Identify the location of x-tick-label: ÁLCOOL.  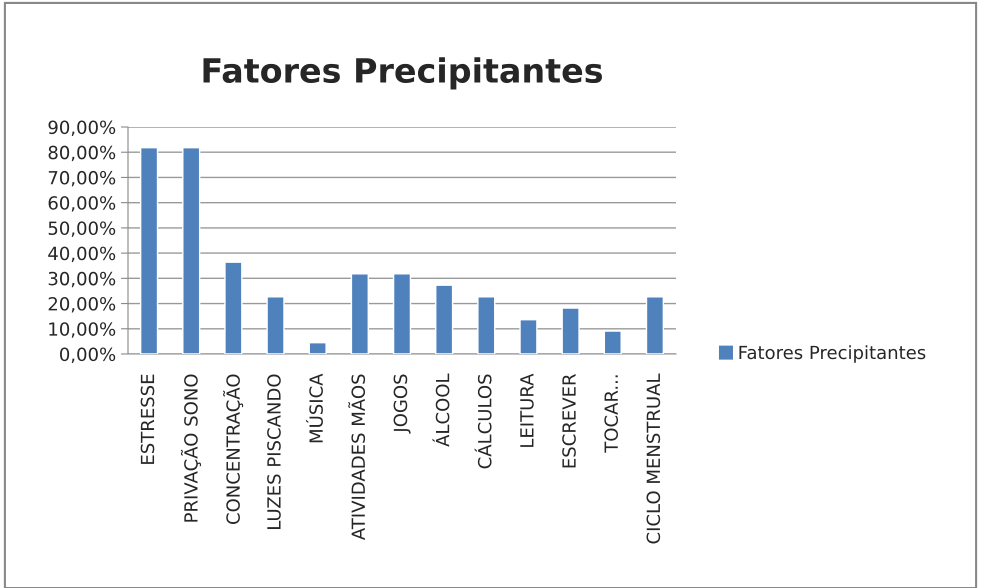
(441, 410).